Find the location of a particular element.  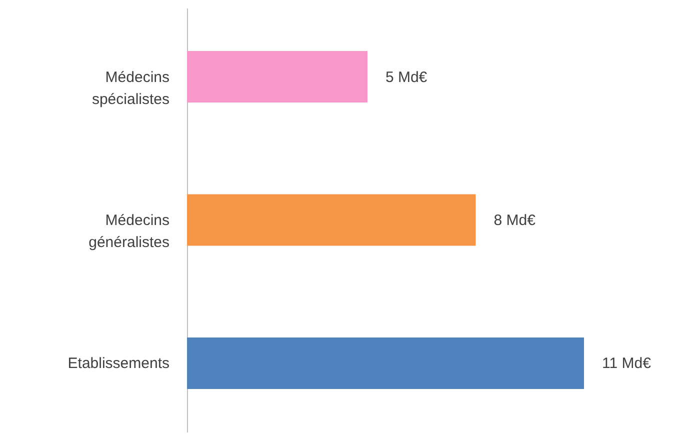

y-tick-label: Médecins généralistes is located at coordinates (129, 231).